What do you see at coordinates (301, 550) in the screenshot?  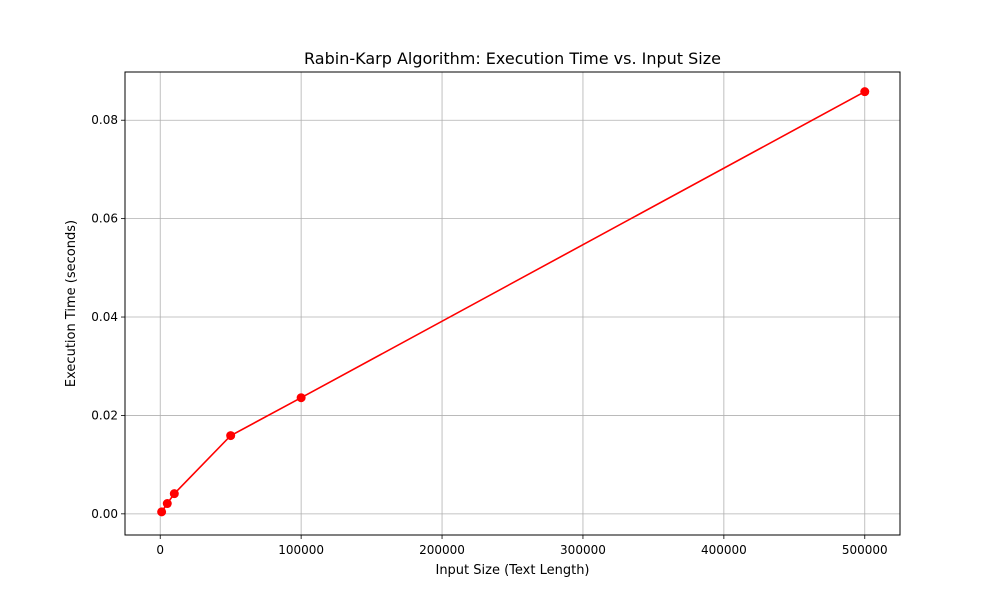 I see `x-tick-label: 100000` at bounding box center [301, 550].